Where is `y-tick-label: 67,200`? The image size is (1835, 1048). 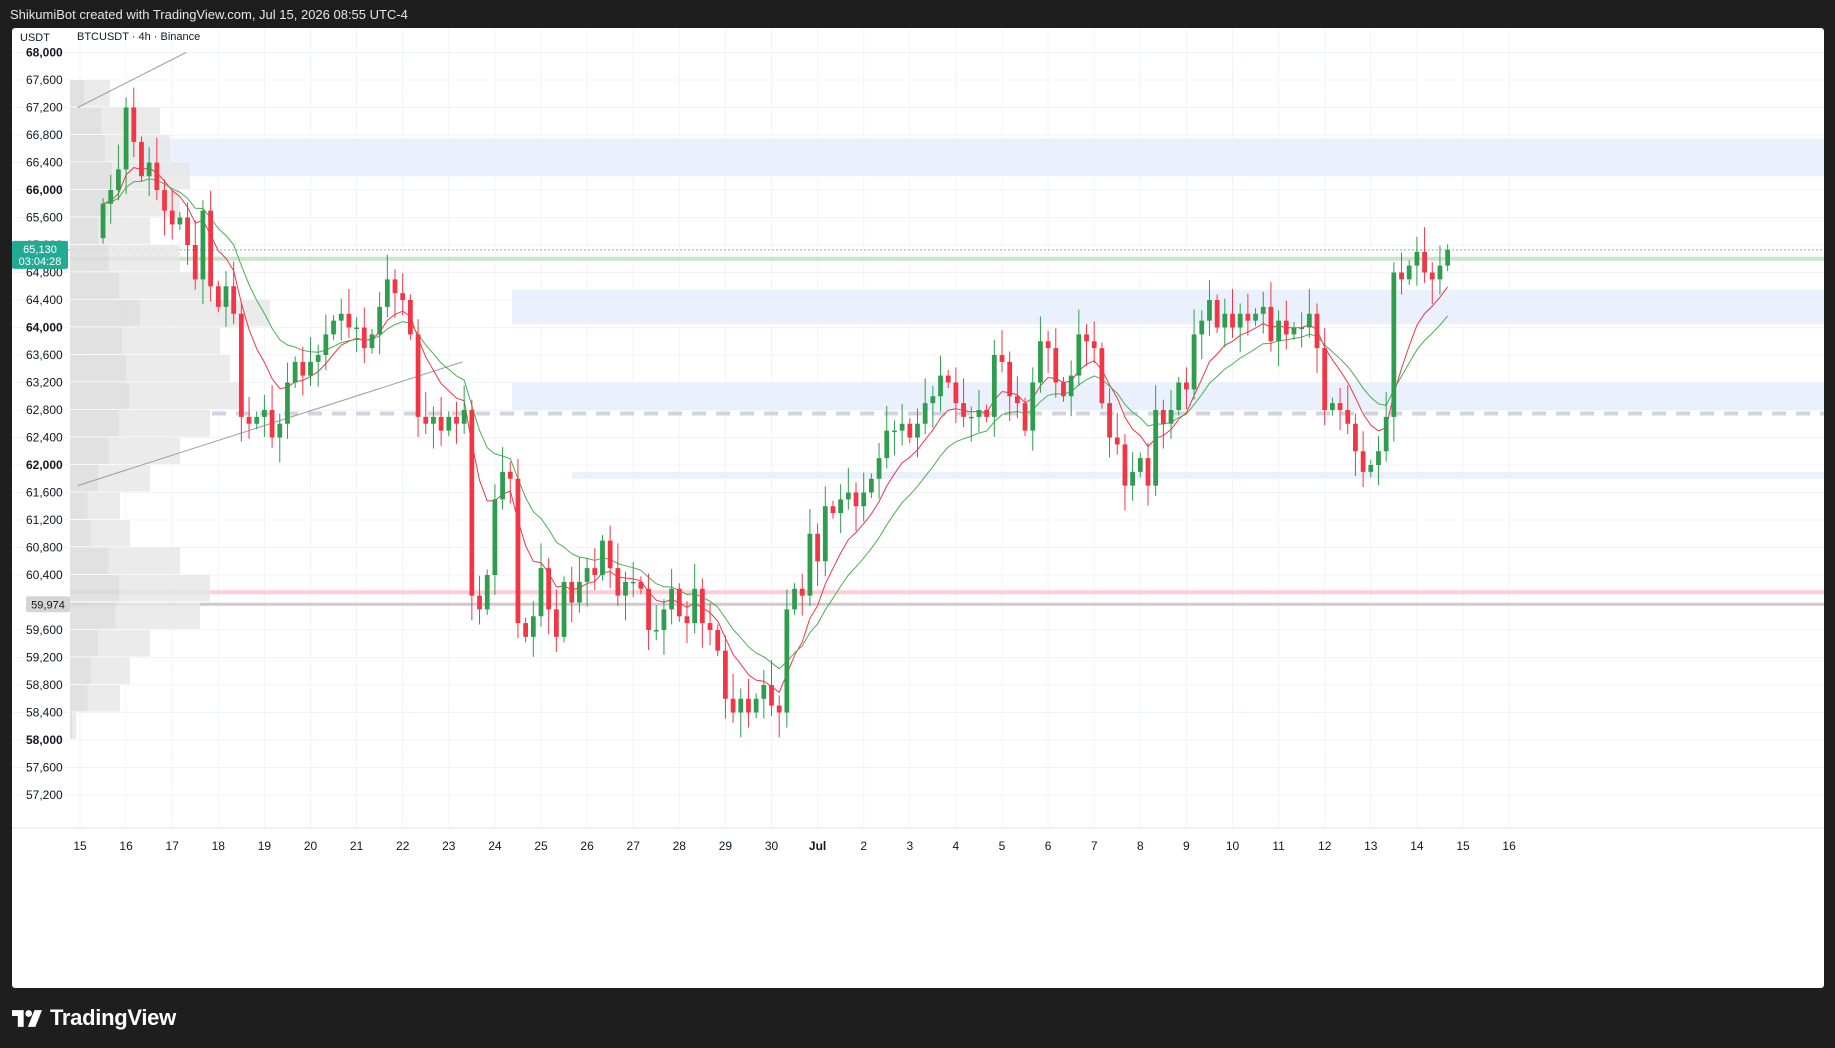 y-tick-label: 67,200 is located at coordinates (44, 108).